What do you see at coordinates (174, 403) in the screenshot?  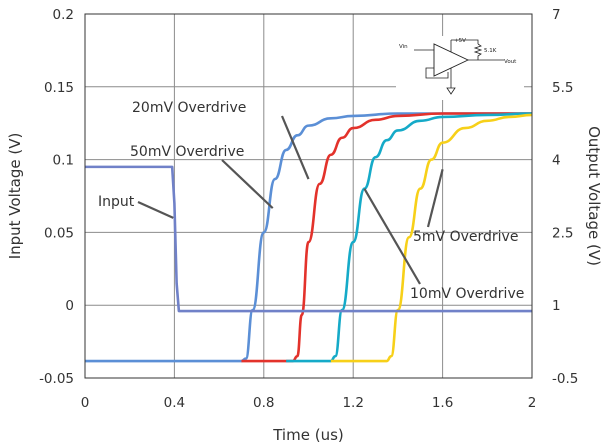 I see `x-tick-label: 0.4` at bounding box center [174, 403].